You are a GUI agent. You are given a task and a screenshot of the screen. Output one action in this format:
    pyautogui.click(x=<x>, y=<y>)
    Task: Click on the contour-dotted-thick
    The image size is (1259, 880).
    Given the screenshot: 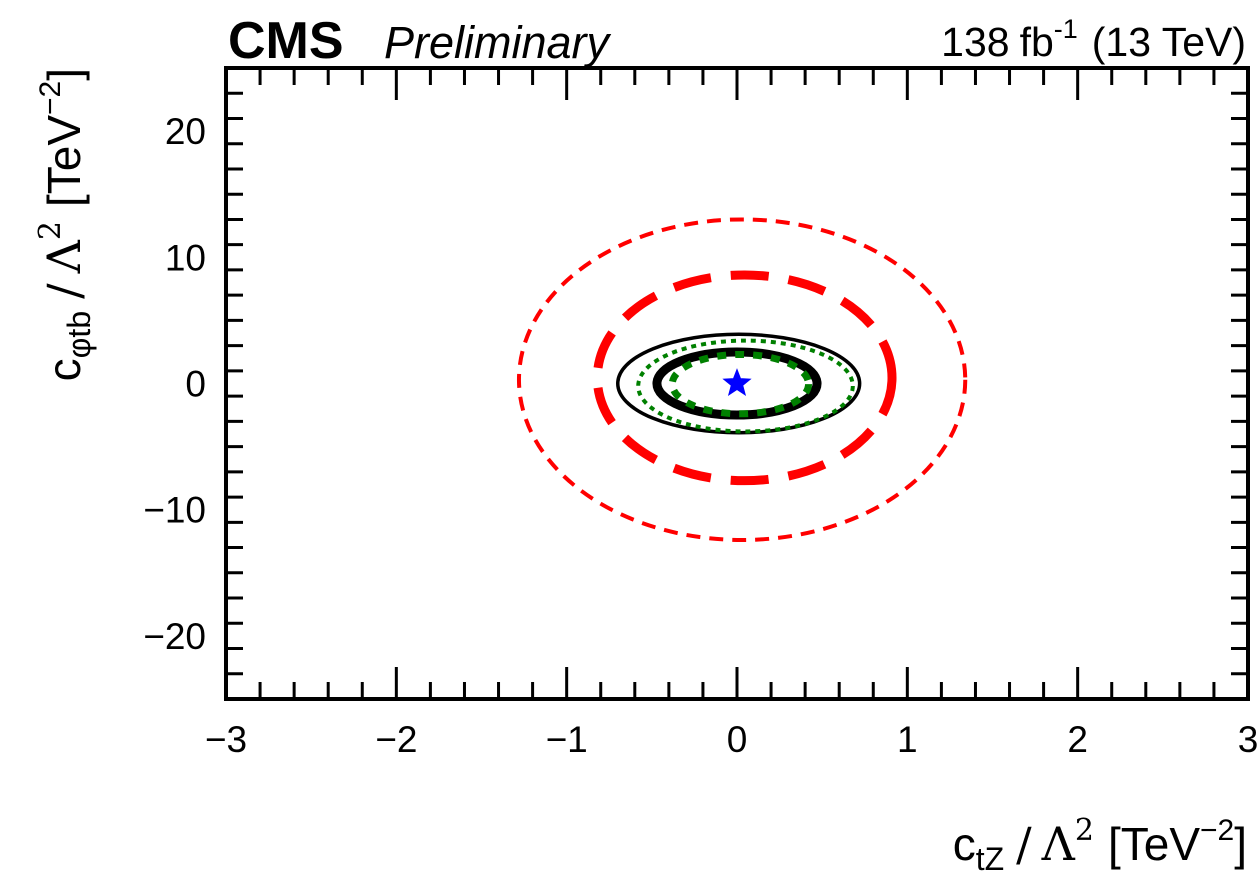 What is the action you would take?
    pyautogui.click(x=740, y=384)
    